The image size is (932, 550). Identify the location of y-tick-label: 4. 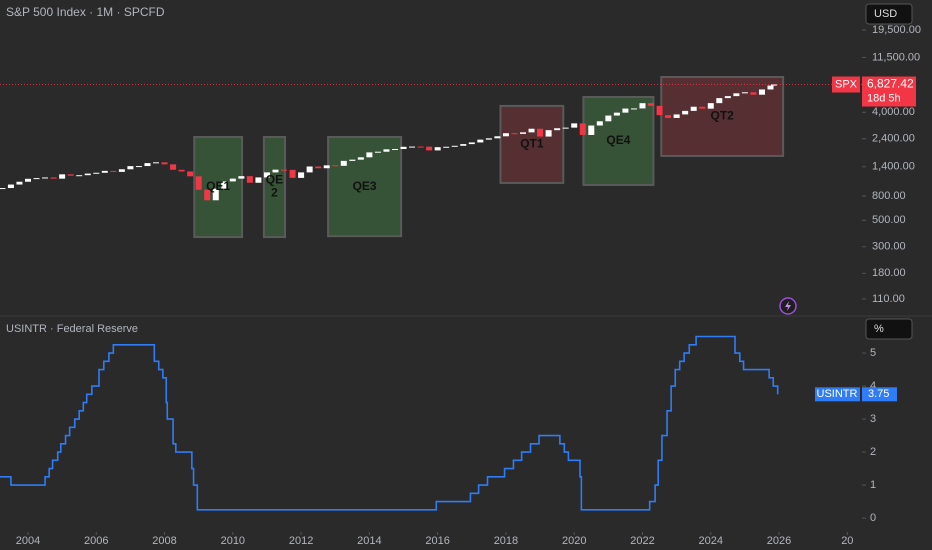
(873, 386).